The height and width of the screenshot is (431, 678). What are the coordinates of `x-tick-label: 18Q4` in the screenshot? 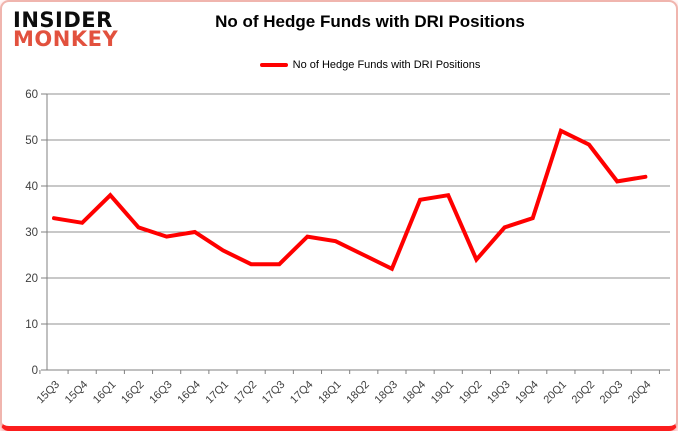 It's located at (415, 393).